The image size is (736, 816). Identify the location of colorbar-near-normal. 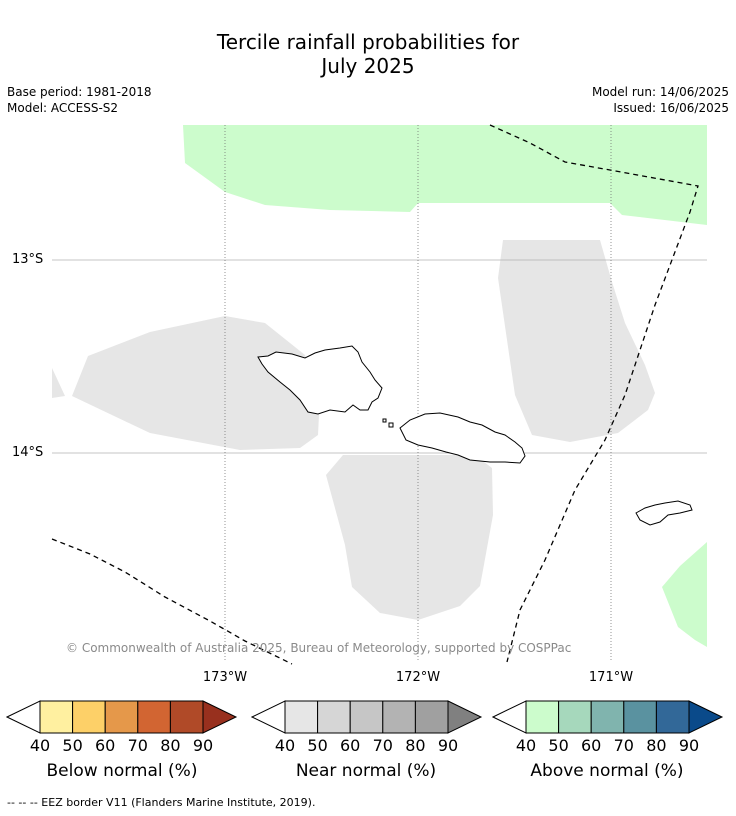
(367, 717).